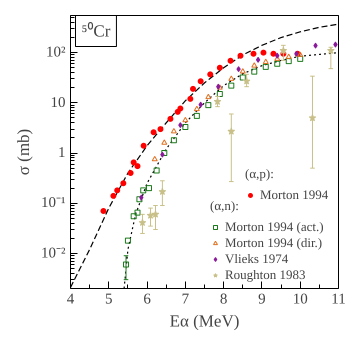  I want to click on x-tick-label: 5, so click(109, 300).